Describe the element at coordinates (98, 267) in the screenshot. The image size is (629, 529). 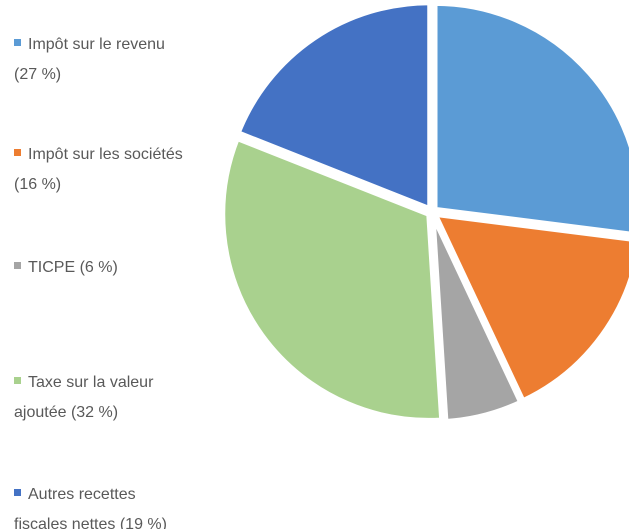
I see `legend-value: (6 %)` at that location.